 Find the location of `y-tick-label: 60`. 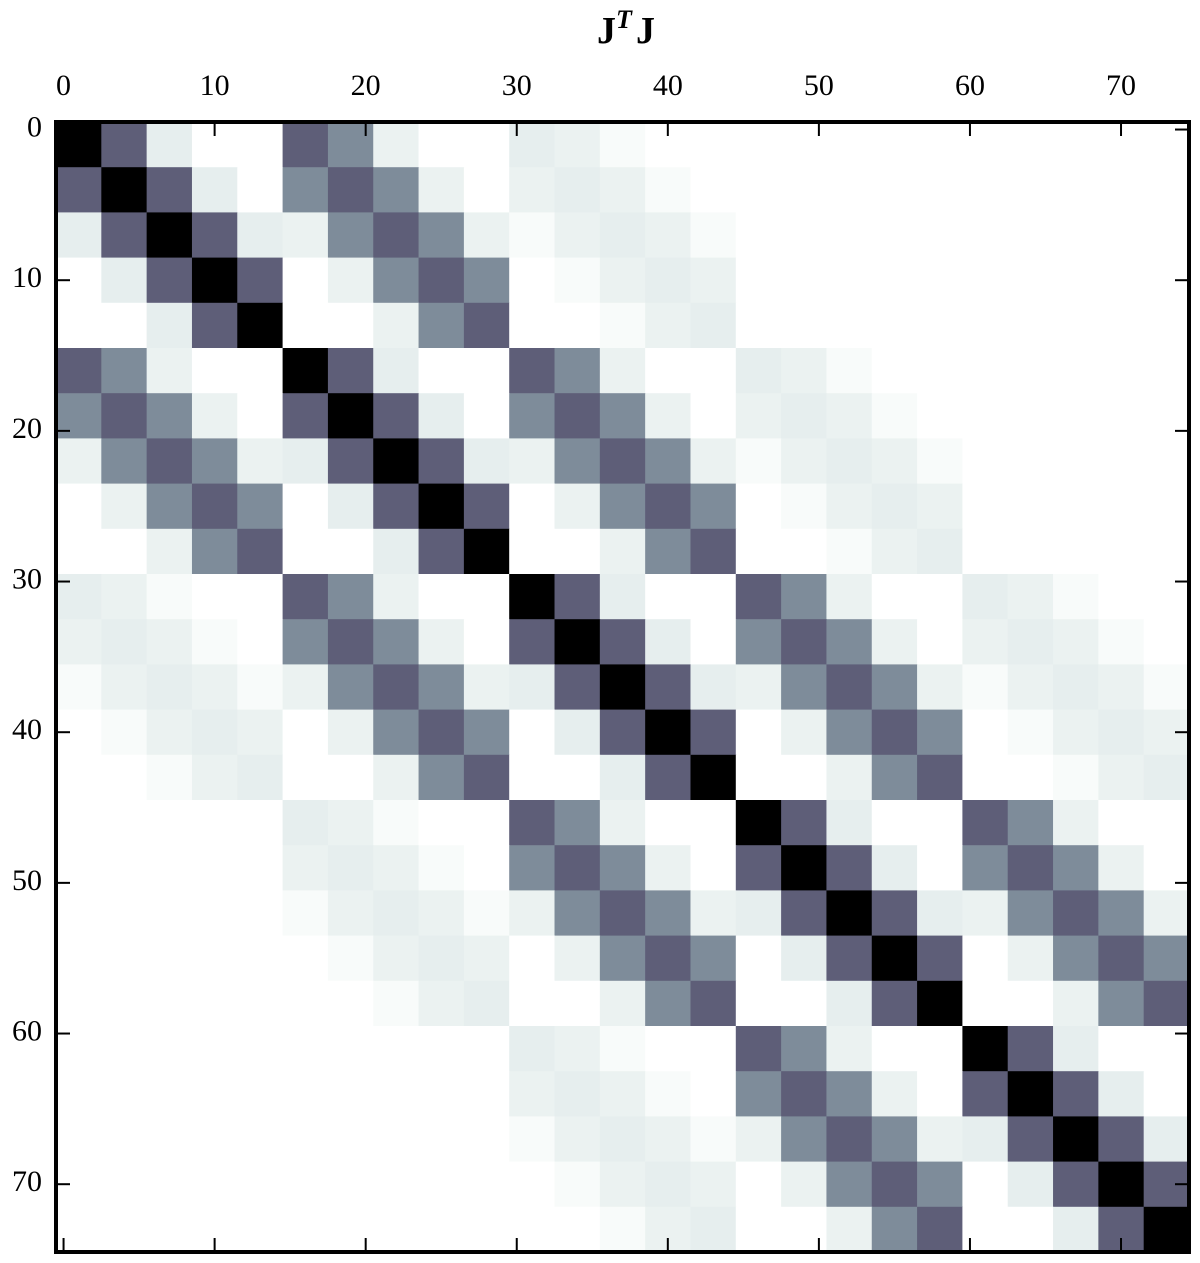

y-tick-label: 60 is located at coordinates (27, 1030).